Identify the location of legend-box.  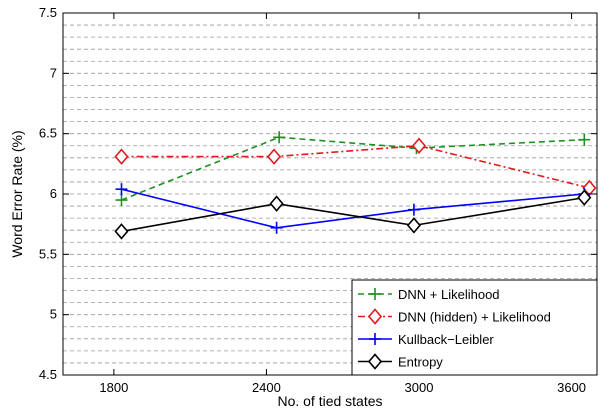
(474, 327).